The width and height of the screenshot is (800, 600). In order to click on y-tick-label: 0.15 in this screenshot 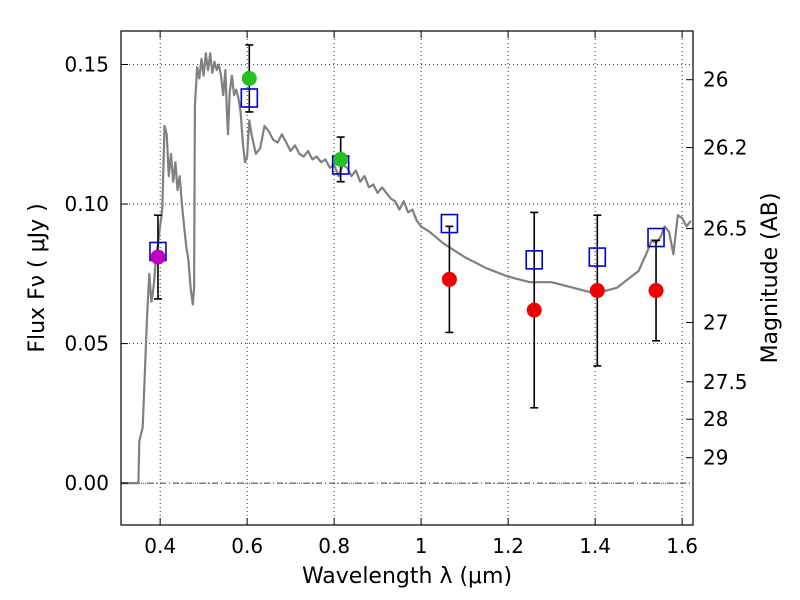, I will do `click(86, 64)`.